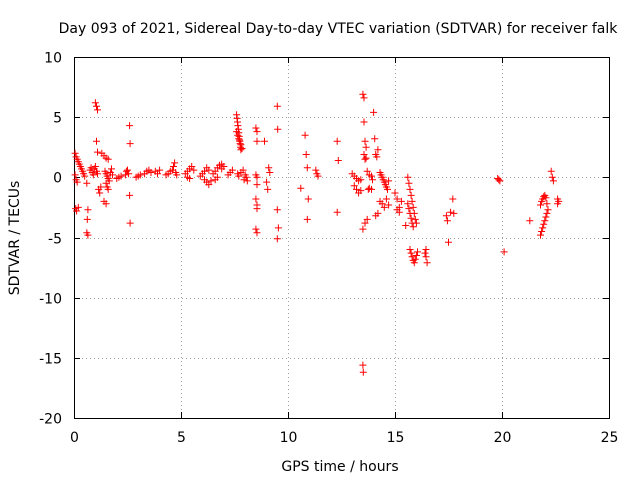  What do you see at coordinates (610, 438) in the screenshot?
I see `x-tick-label: 25` at bounding box center [610, 438].